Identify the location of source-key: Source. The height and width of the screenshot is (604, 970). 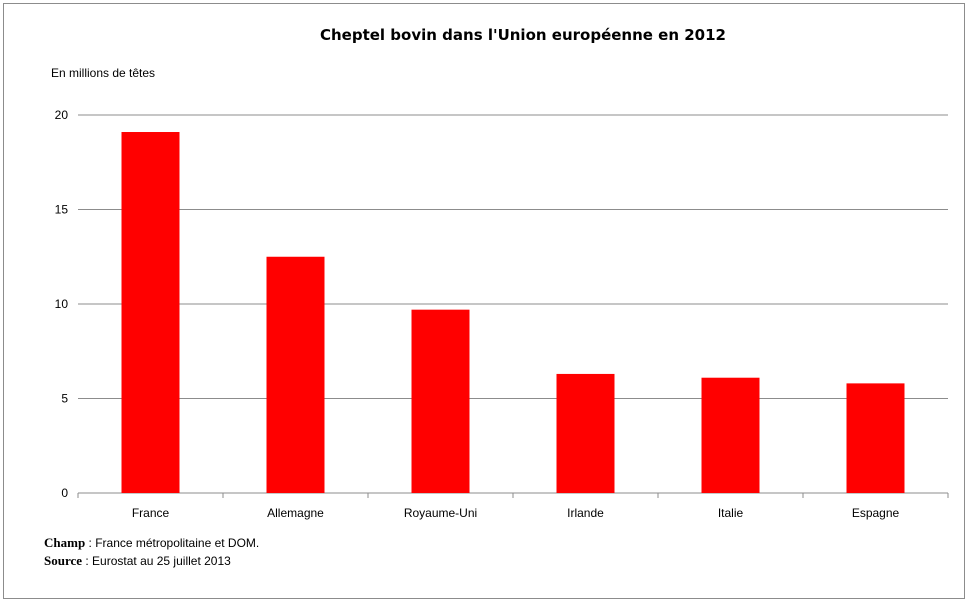
(63, 560).